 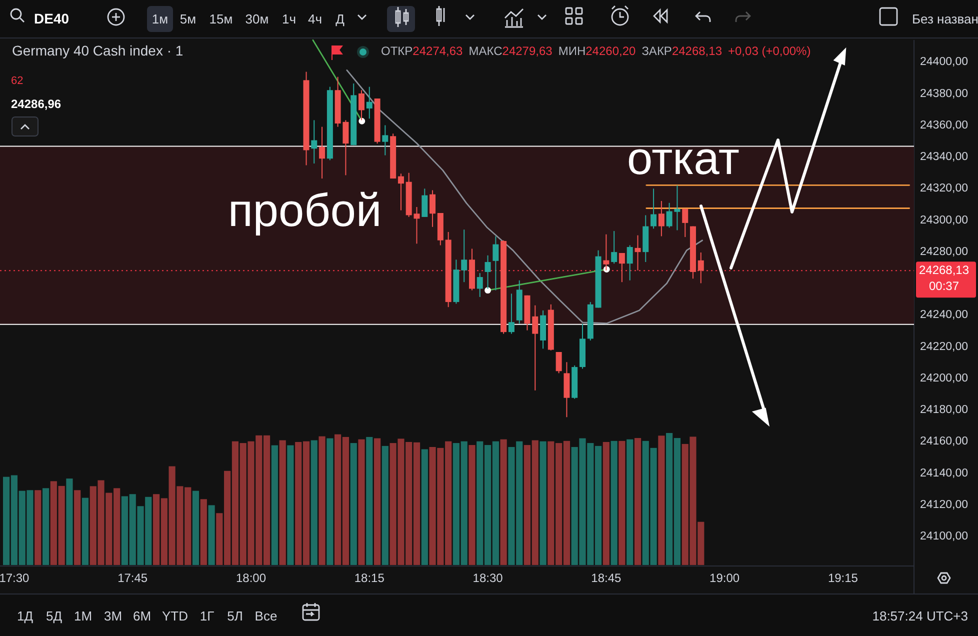 I want to click on text: 3М, so click(x=113, y=616).